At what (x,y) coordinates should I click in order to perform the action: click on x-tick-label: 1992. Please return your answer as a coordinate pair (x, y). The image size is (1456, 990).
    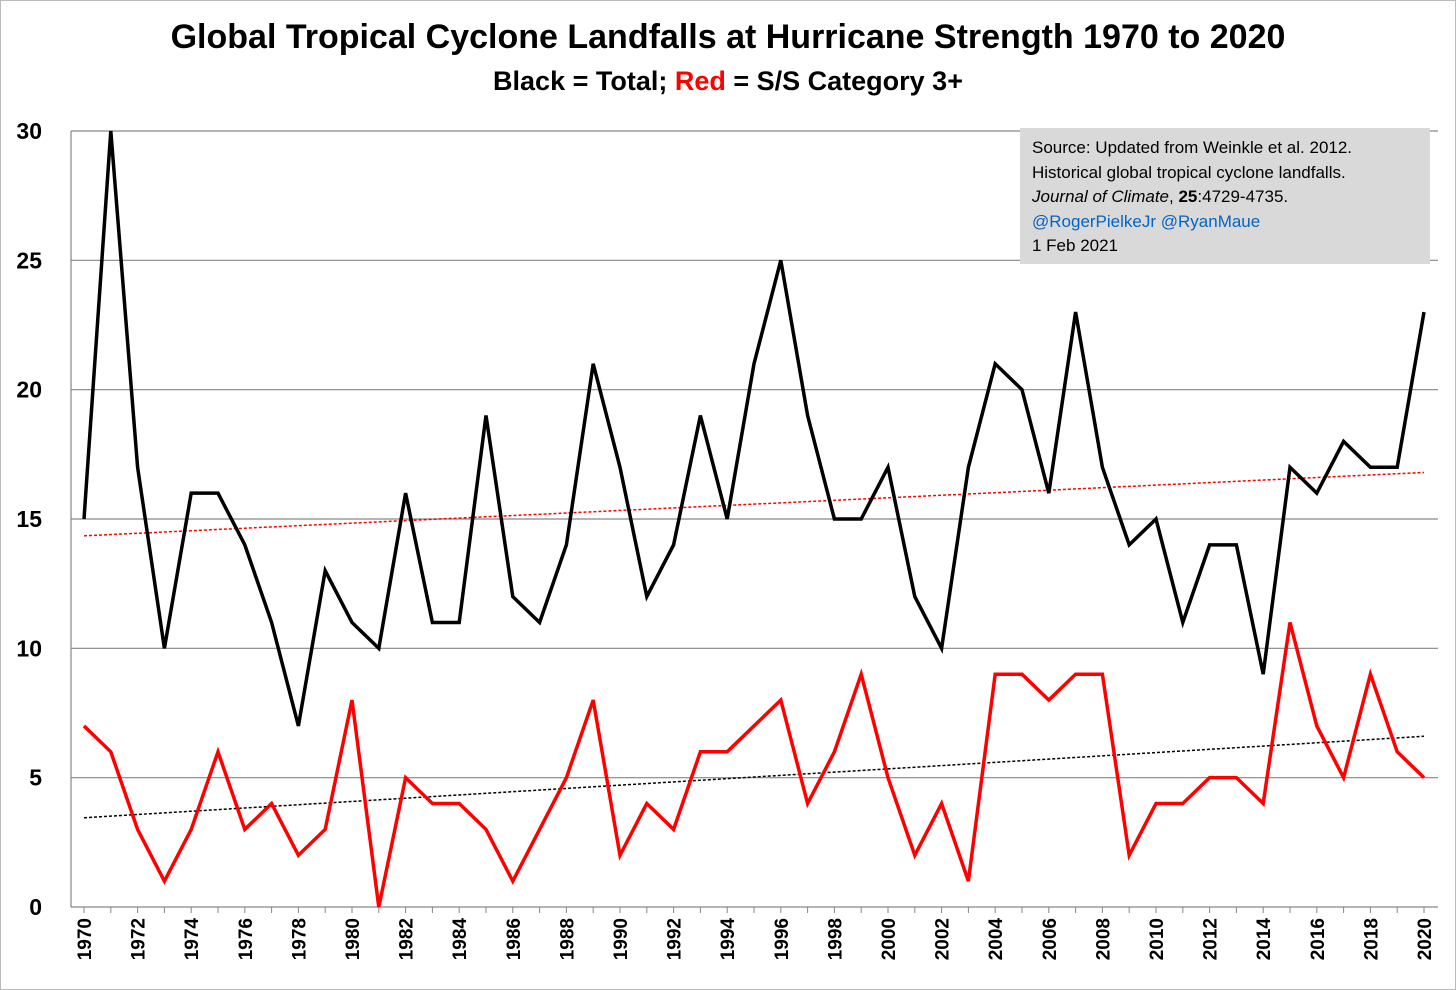
    Looking at the image, I should click on (675, 939).